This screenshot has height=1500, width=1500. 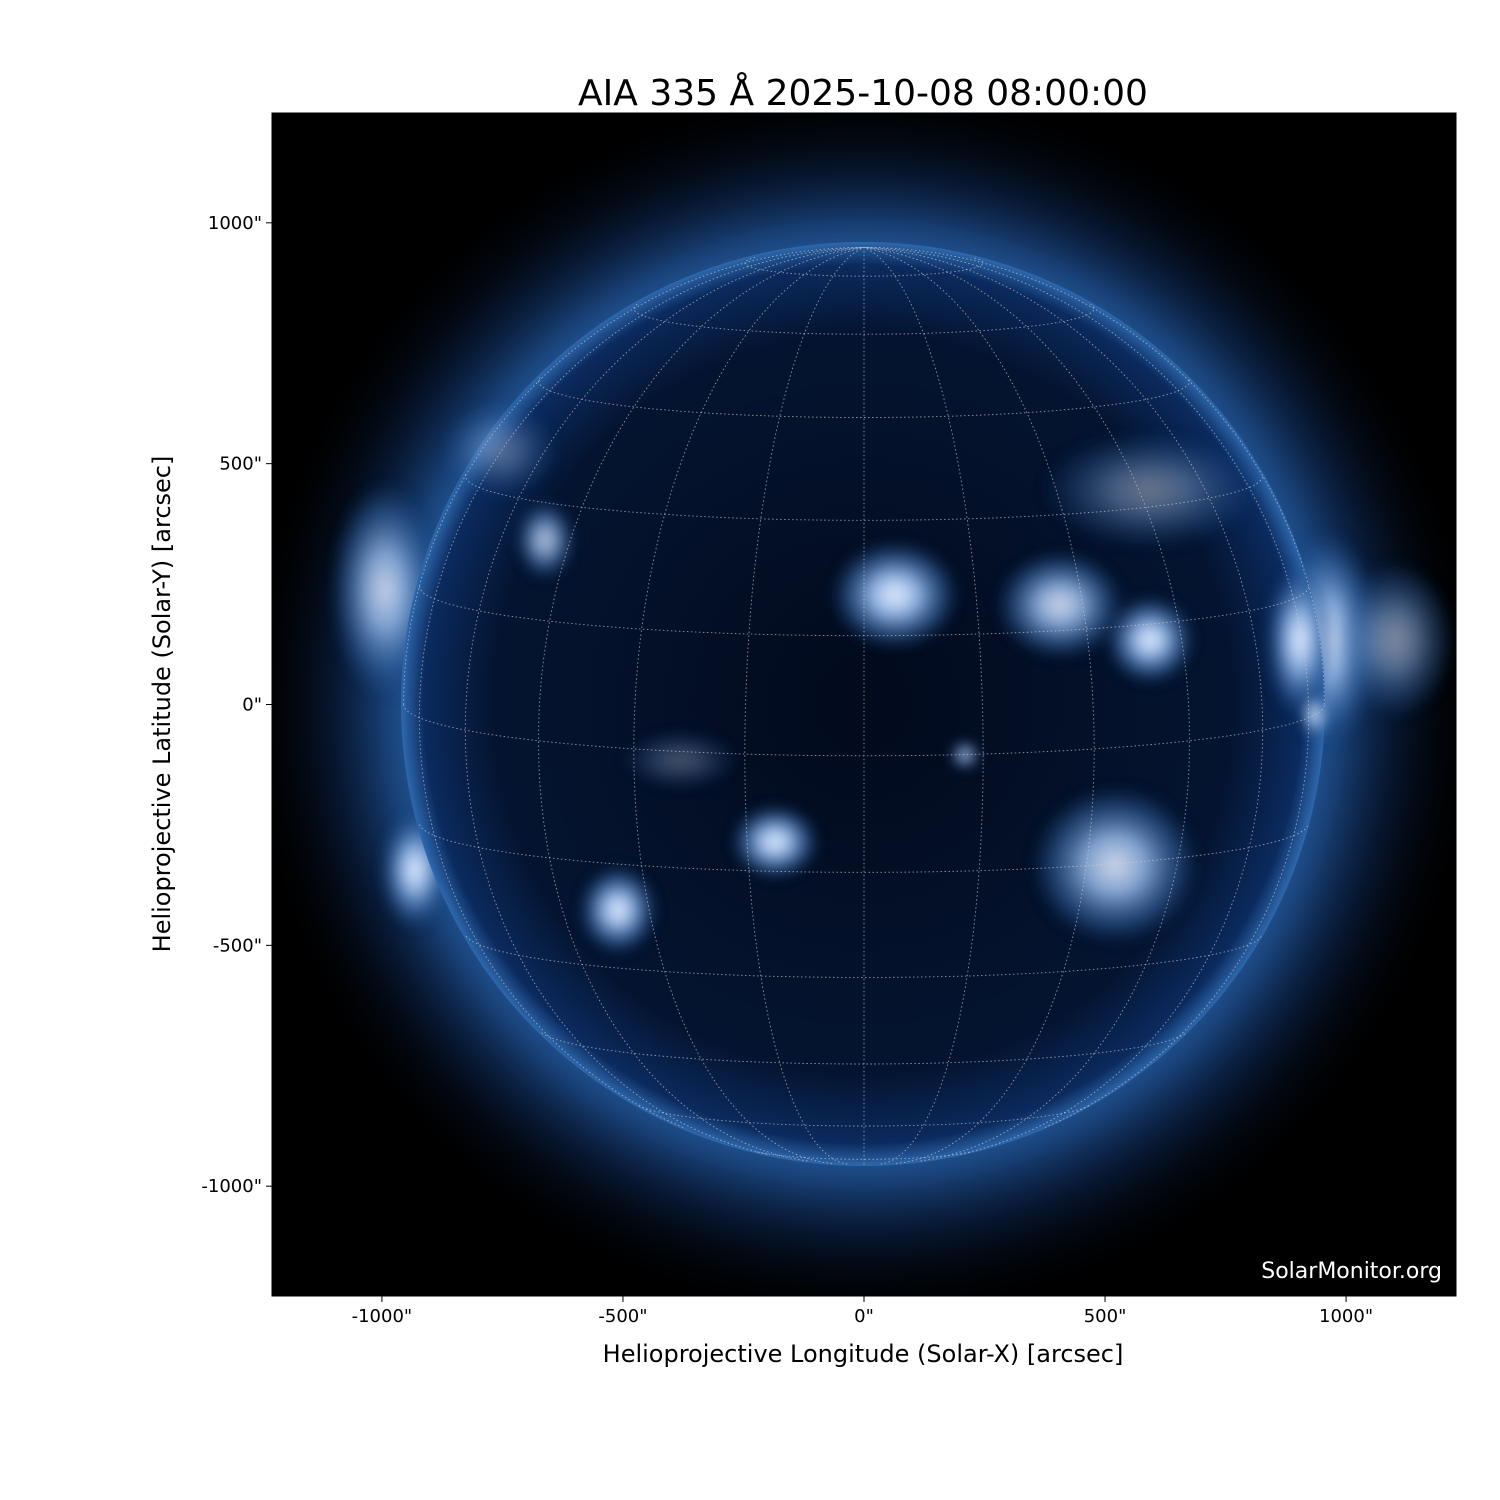 I want to click on y-tick-label: -1000", so click(x=231, y=1186).